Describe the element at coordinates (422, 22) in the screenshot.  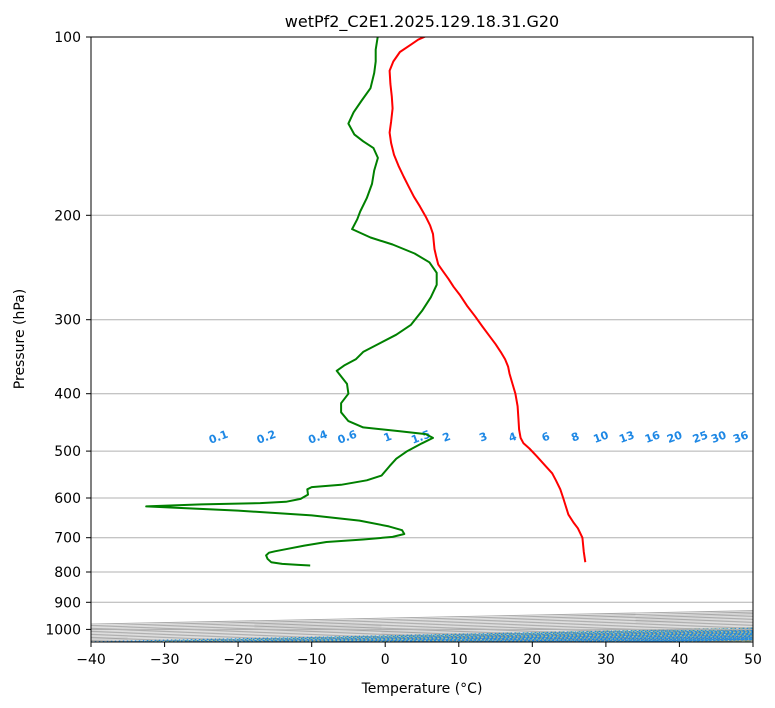
I see `chart-title: wetPf2_C2E1.2025.129.18.31.G20` at that location.